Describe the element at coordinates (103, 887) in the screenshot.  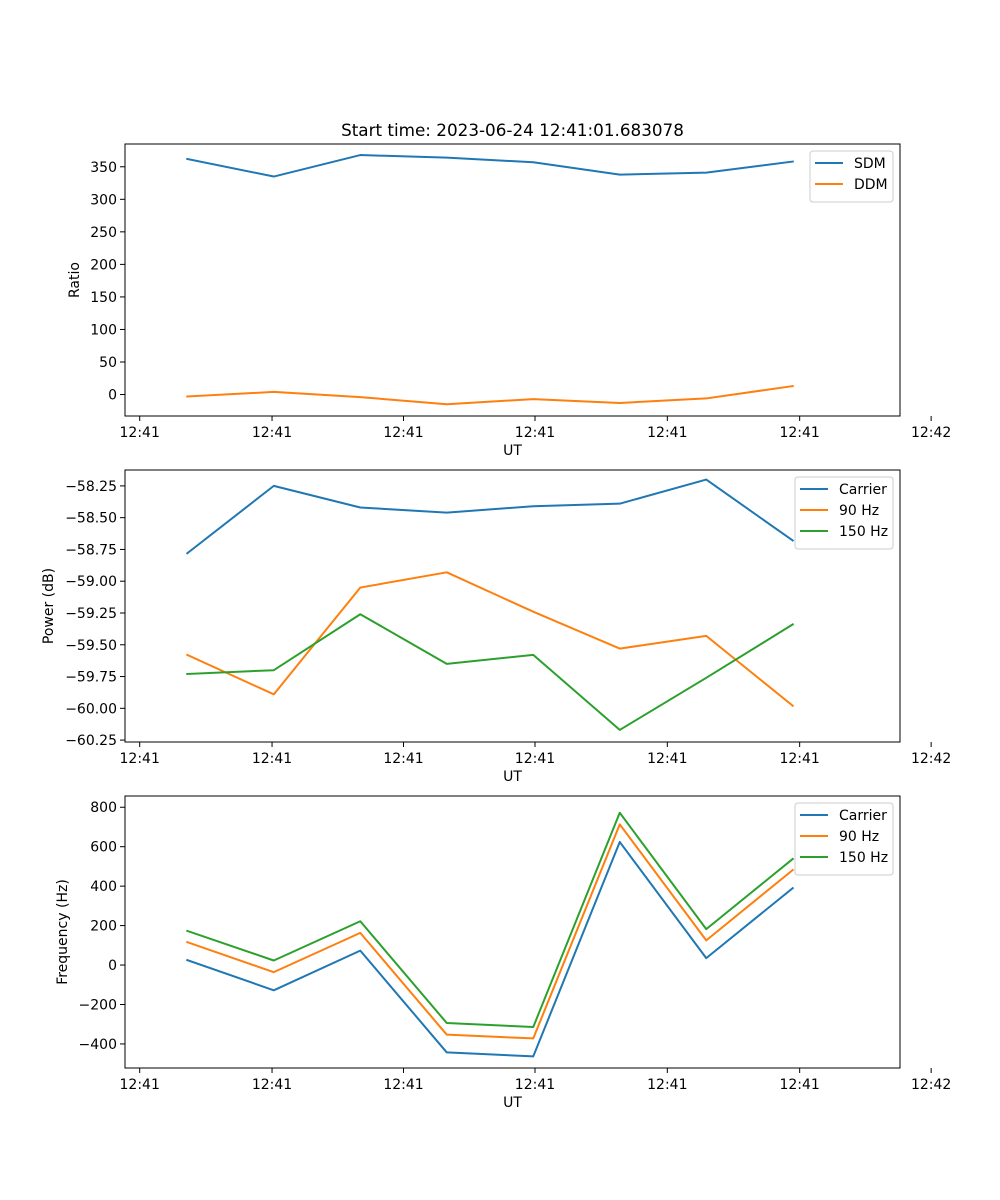
I see `y-tick-label: 400` at that location.